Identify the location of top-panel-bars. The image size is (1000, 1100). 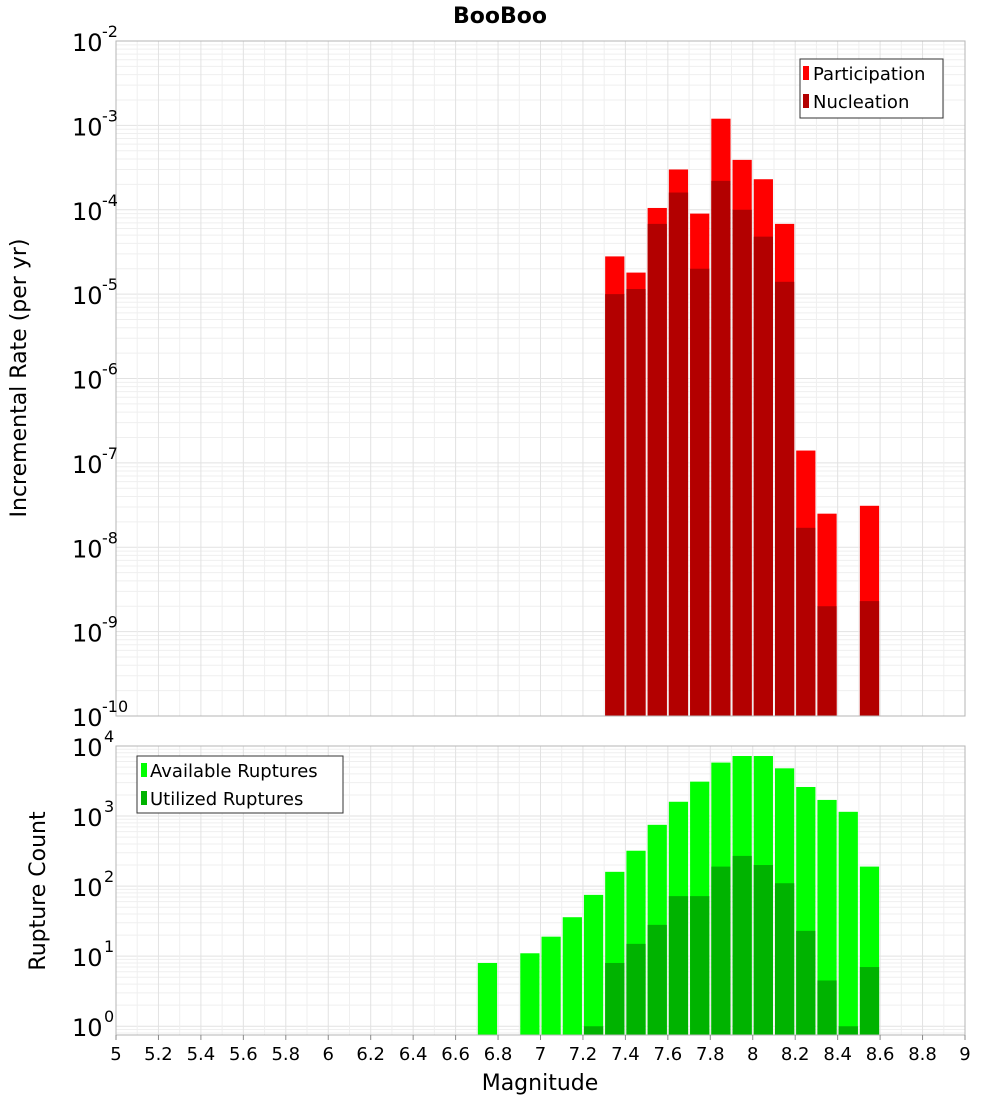
(742, 417).